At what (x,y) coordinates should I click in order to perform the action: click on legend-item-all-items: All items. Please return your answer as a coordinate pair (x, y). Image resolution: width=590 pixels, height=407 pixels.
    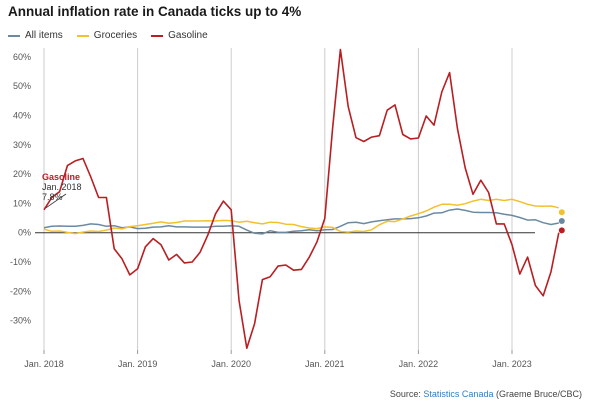
    Looking at the image, I should click on (35, 35).